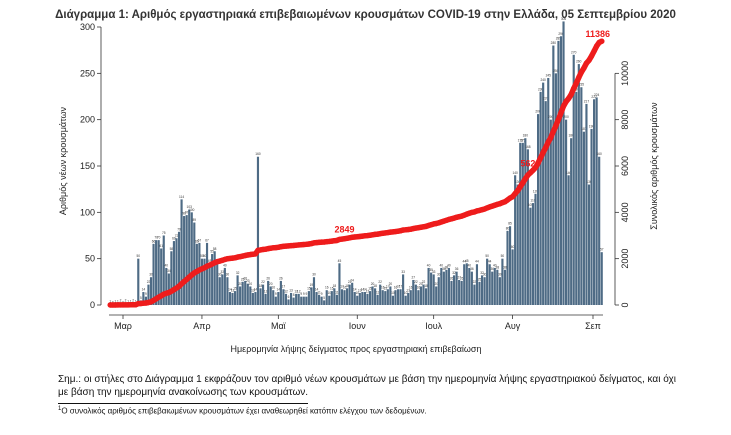 This screenshot has width=731, height=435. What do you see at coordinates (528, 147) in the screenshot?
I see `bar-label: 168` at bounding box center [528, 147].